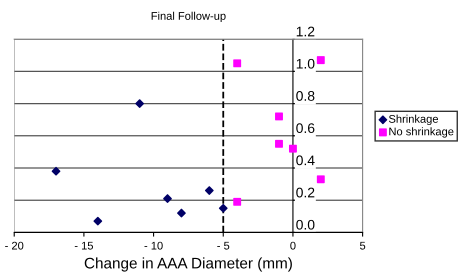 The height and width of the screenshot is (280, 474). Describe the element at coordinates (305, 128) in the screenshot. I see `y-tick-label: 0.6` at that location.